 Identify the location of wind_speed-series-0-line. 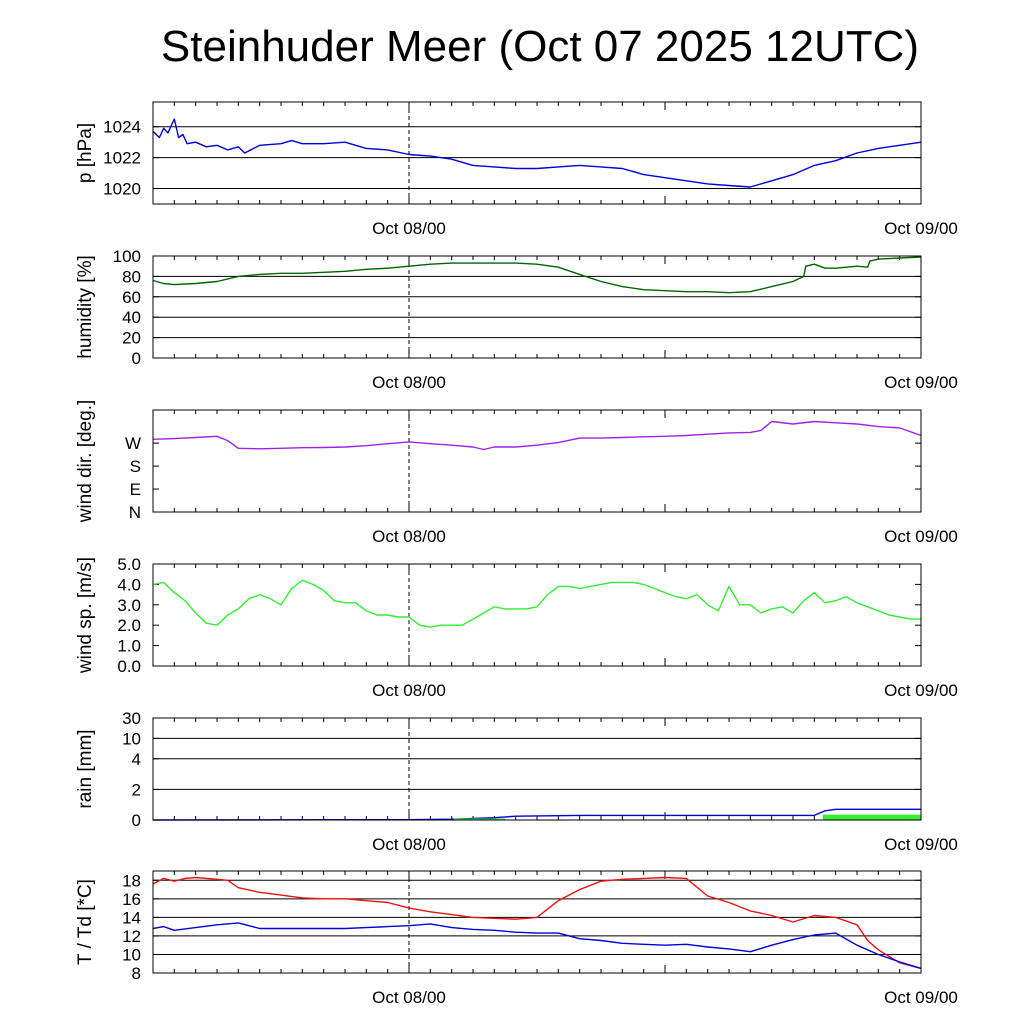
(536, 603).